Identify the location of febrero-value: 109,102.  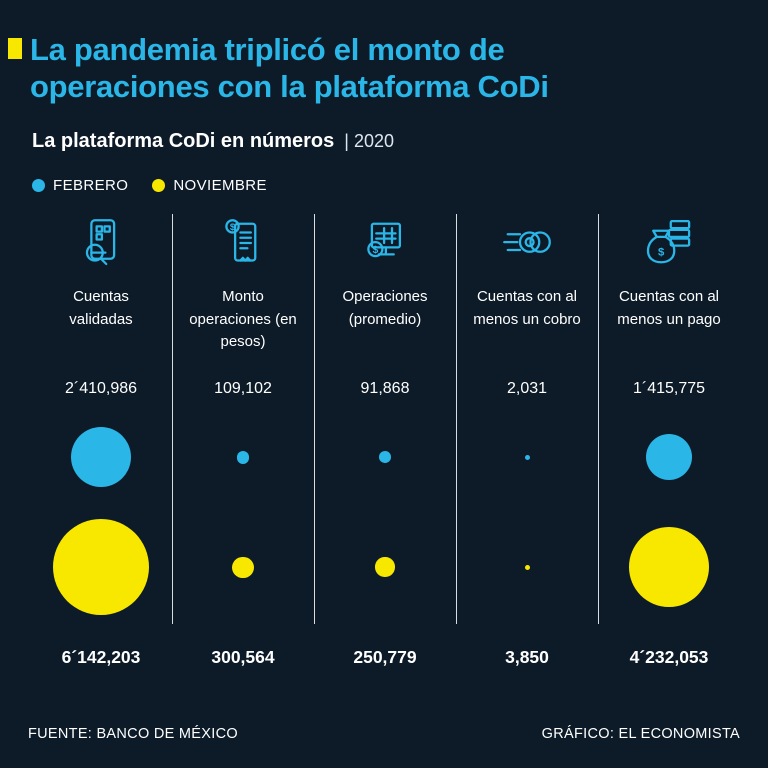
(243, 389).